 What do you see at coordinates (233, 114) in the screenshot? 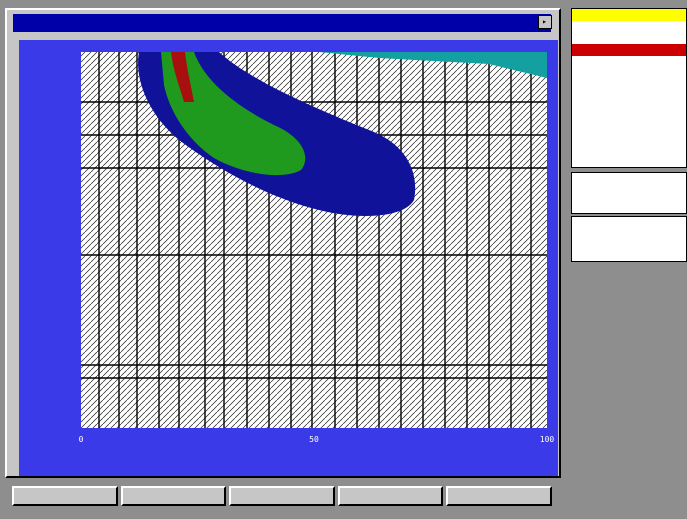
I see `contour-level-green` at bounding box center [233, 114].